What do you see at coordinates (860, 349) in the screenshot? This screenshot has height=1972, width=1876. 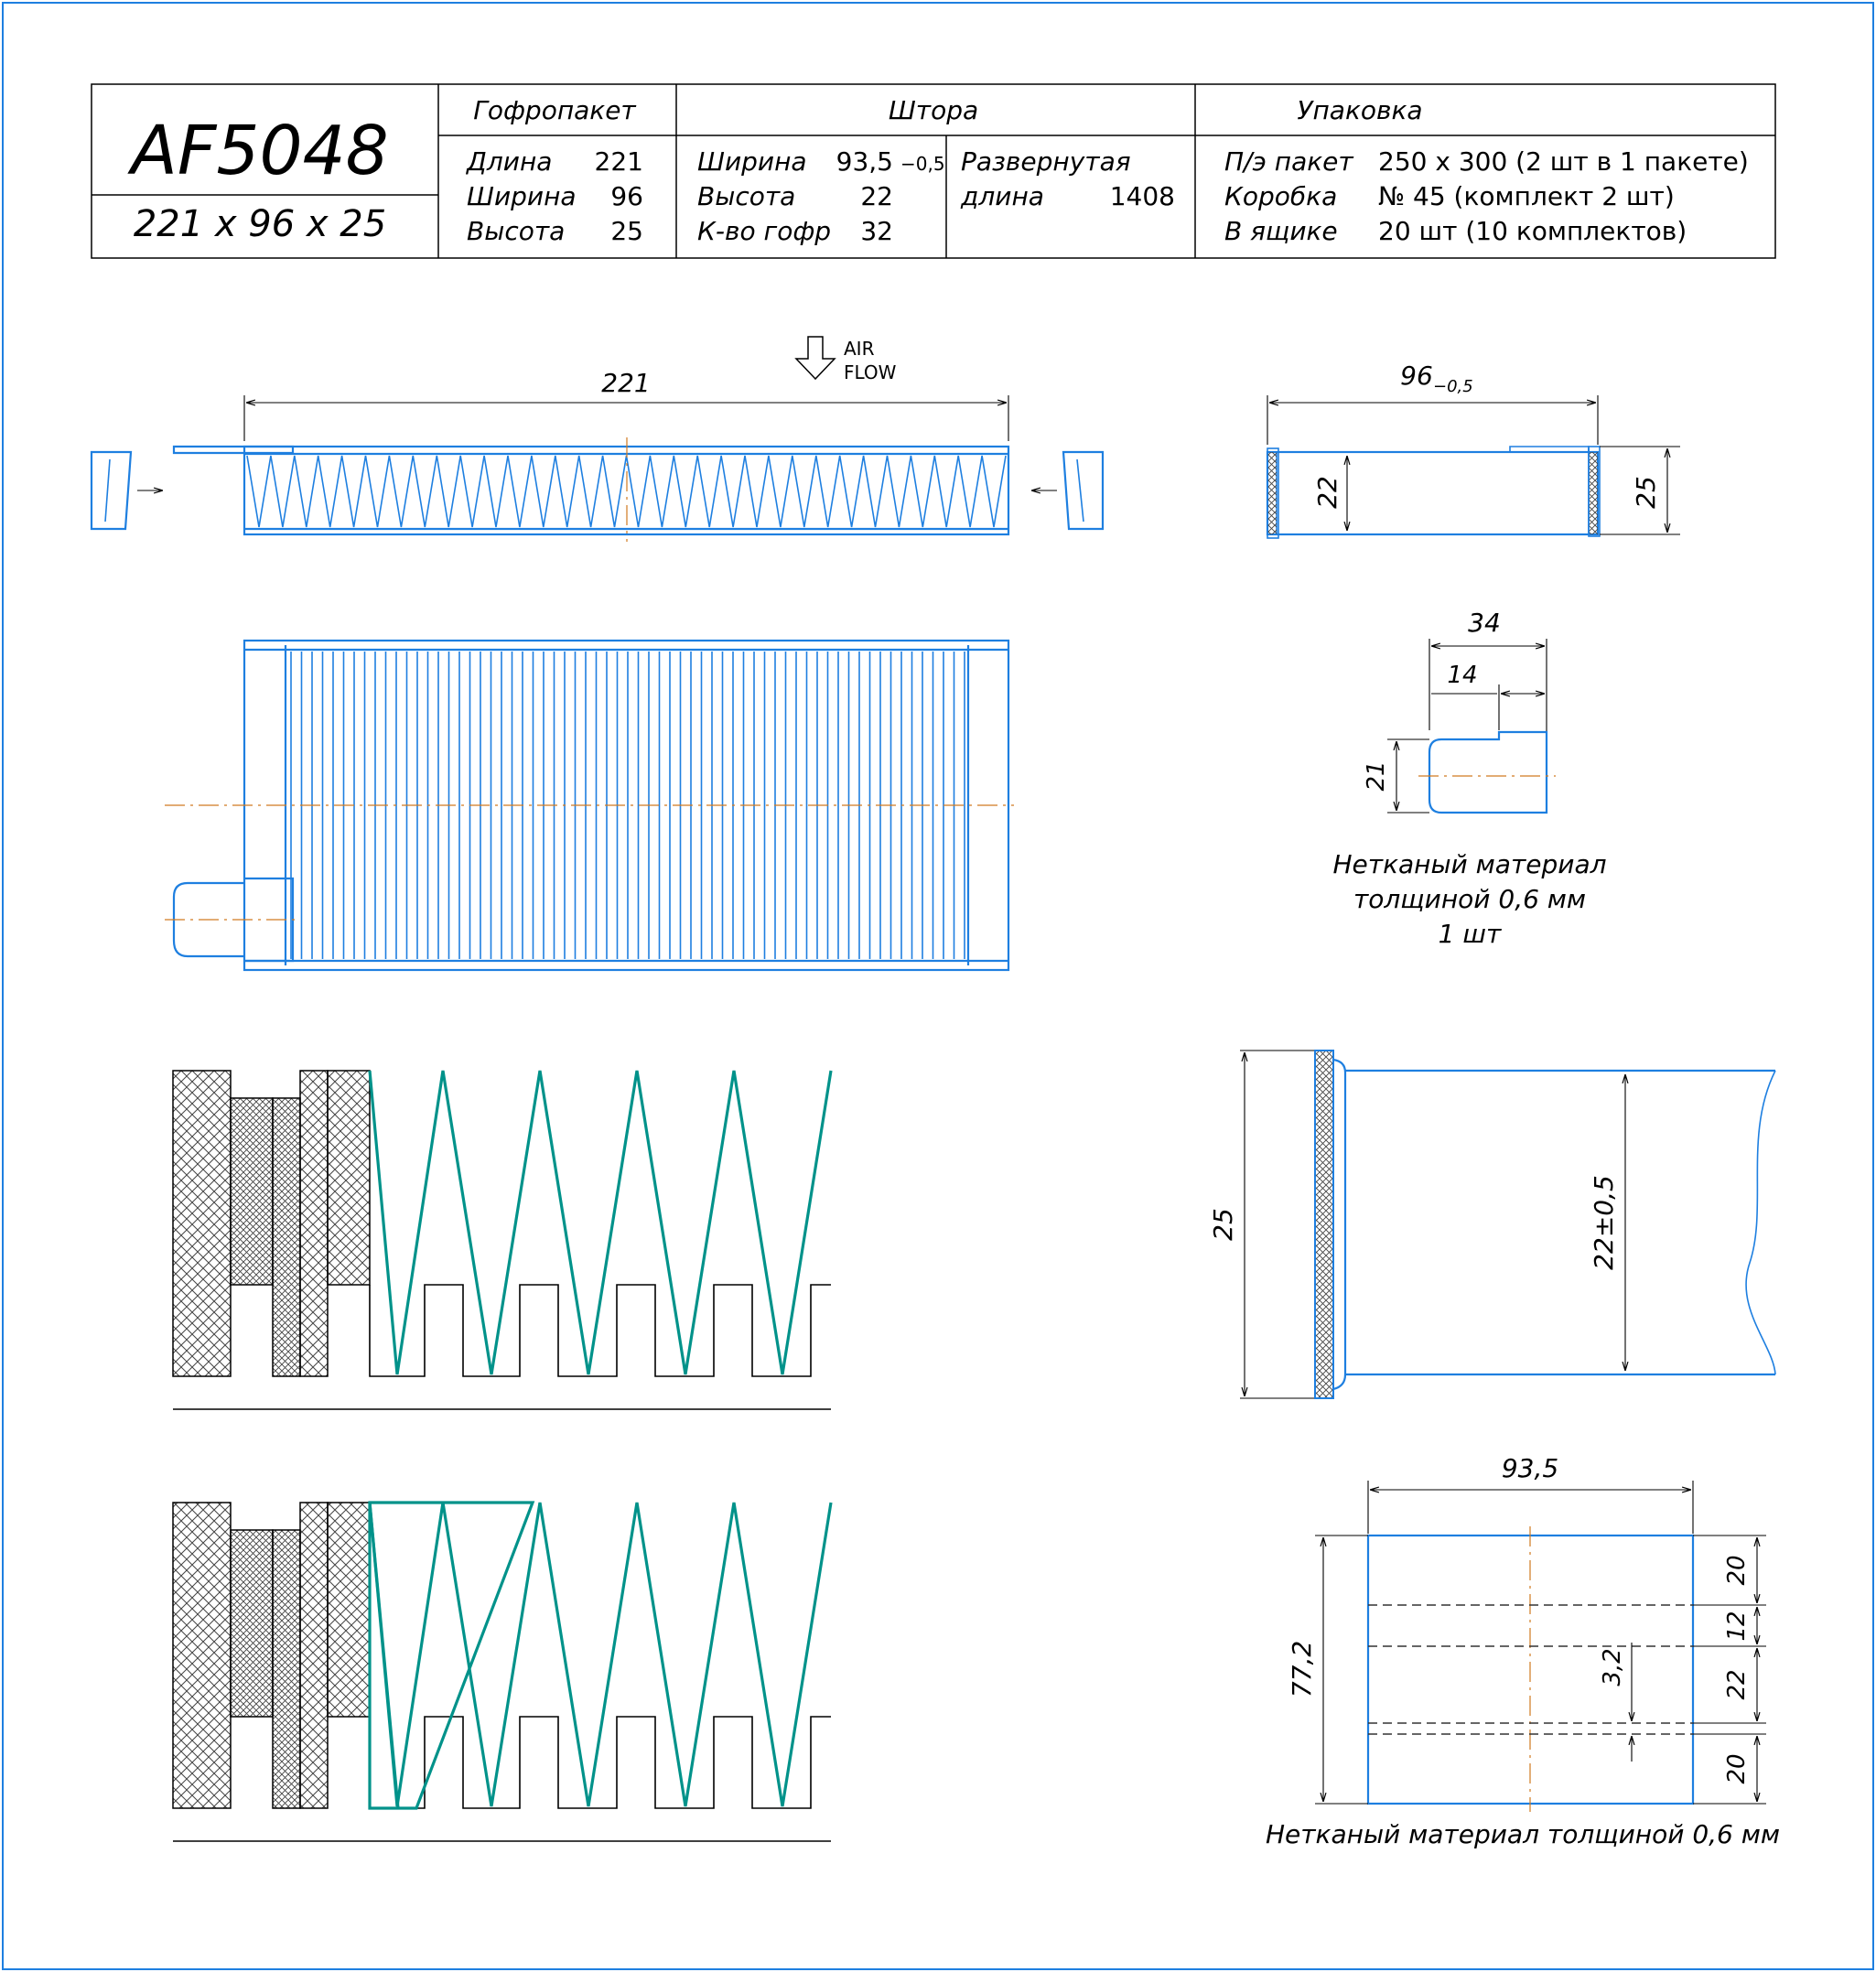 I see `airflow-line1: AIR` at bounding box center [860, 349].